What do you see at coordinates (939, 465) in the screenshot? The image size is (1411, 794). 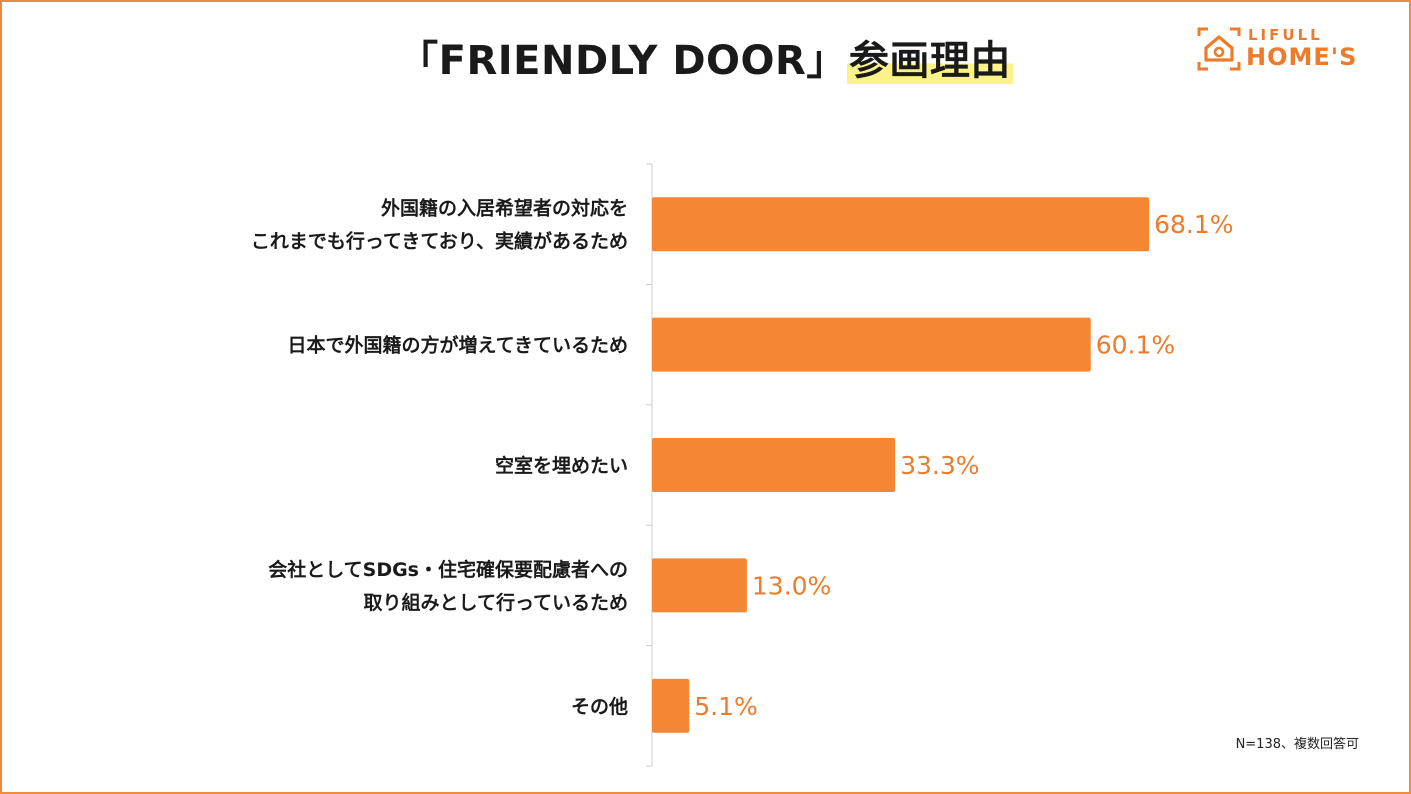 I see `value-label: 33.3%` at bounding box center [939, 465].